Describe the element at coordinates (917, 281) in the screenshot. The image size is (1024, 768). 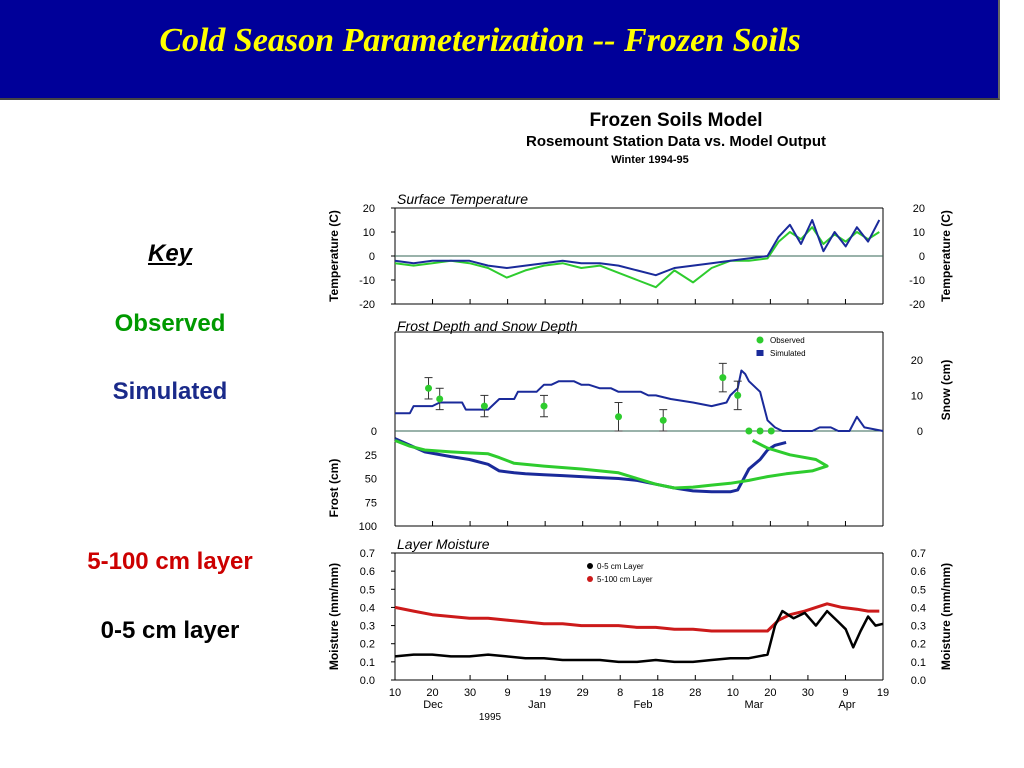
I see `temp-ytick-right: -10` at that location.